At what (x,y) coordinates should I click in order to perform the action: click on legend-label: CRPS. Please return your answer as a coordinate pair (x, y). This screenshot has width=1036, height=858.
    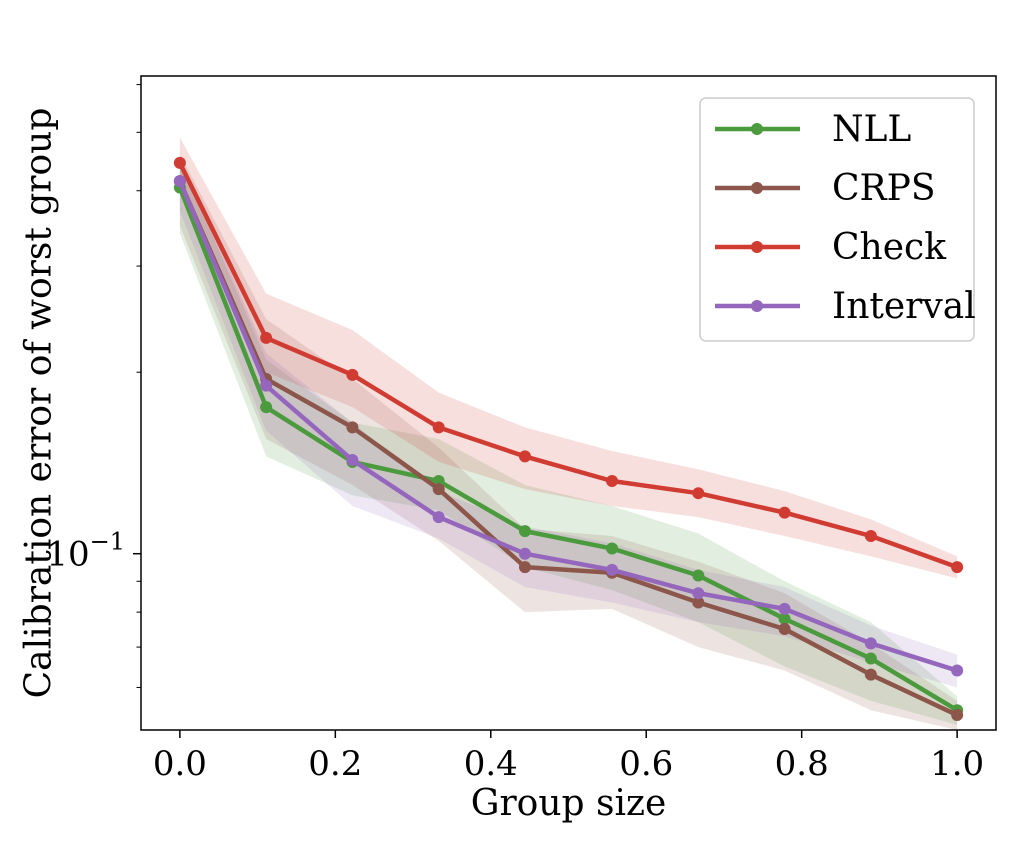
    Looking at the image, I should click on (884, 188).